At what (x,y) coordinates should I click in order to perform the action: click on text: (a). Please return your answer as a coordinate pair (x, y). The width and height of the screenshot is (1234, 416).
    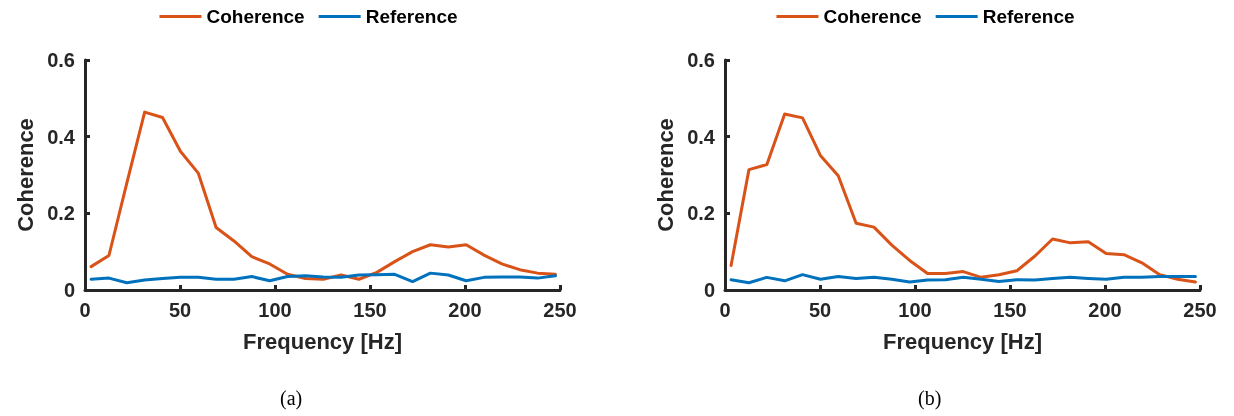
    Looking at the image, I should click on (291, 398).